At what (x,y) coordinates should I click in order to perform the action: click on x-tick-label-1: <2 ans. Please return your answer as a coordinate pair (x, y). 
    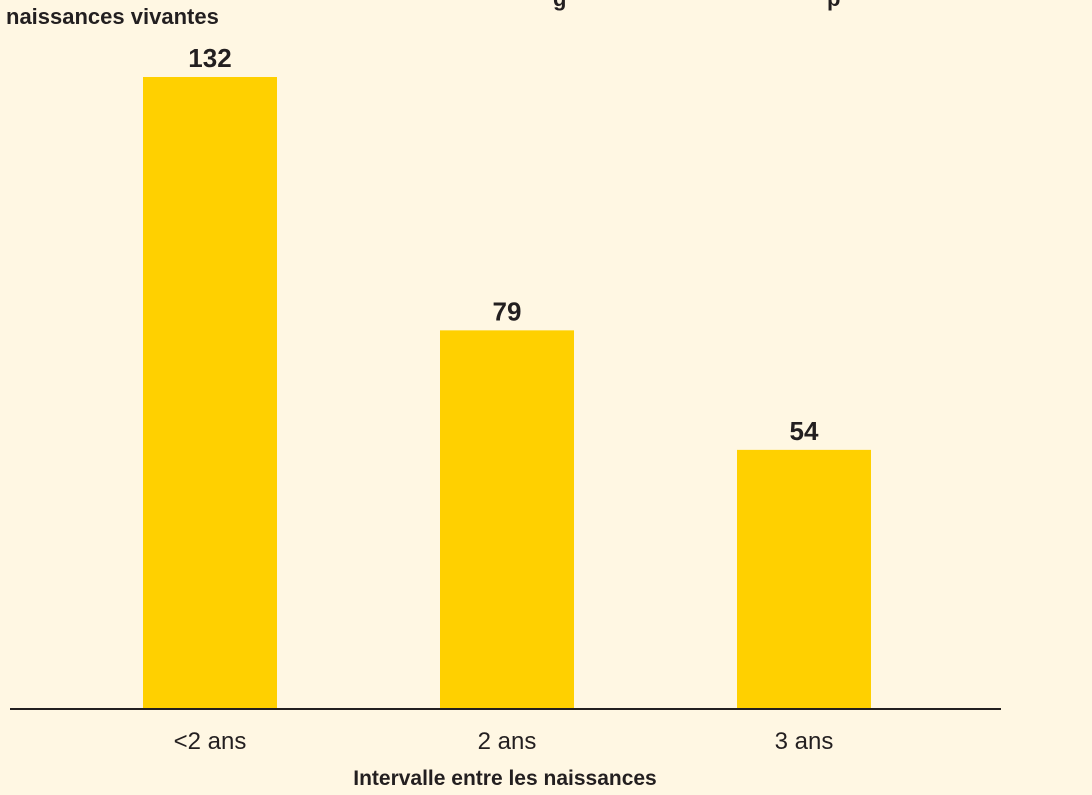
    Looking at the image, I should click on (210, 741).